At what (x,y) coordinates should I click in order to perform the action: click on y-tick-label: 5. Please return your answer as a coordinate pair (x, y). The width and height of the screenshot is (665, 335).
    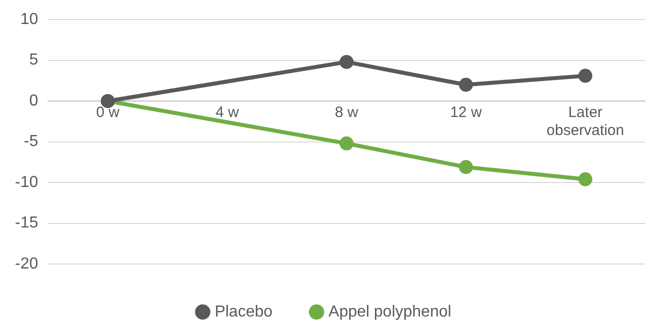
    Looking at the image, I should click on (33, 60).